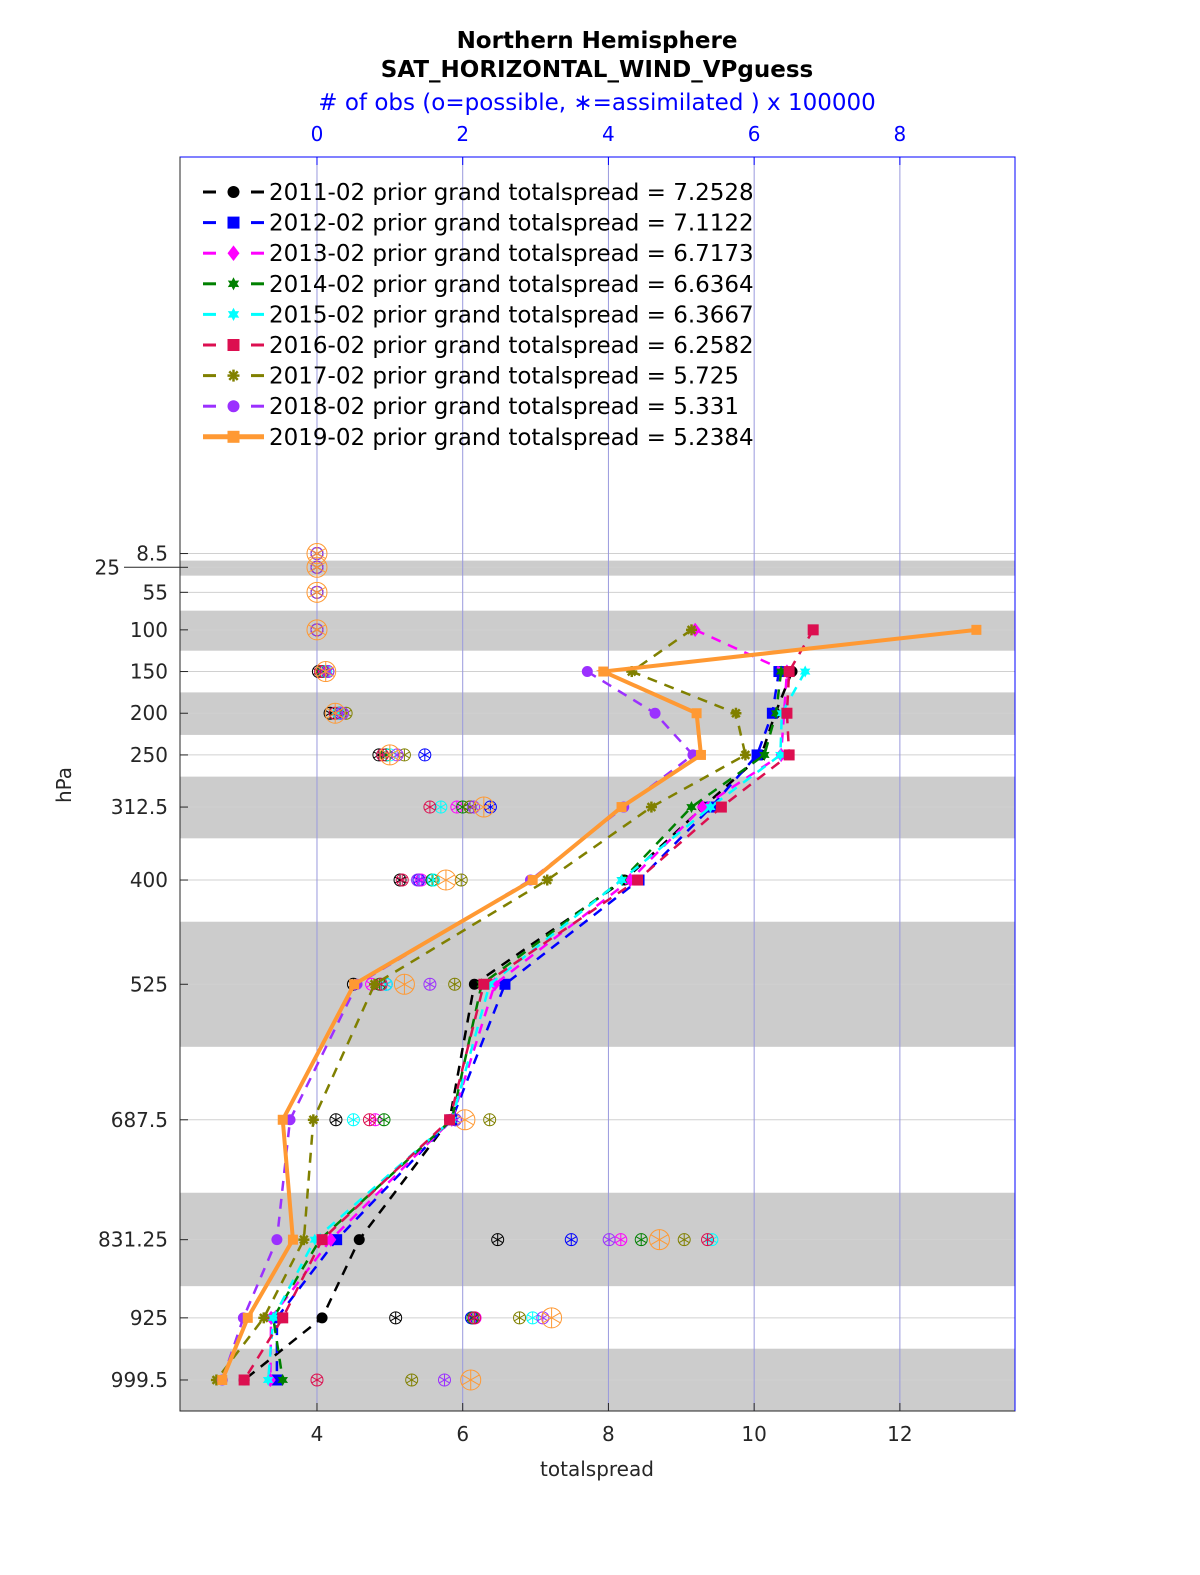 The width and height of the screenshot is (1200, 1575). Describe the element at coordinates (478, 193) in the screenshot. I see `legend-entry: 2011-02 prior grand totalspread = 7.2528` at that location.